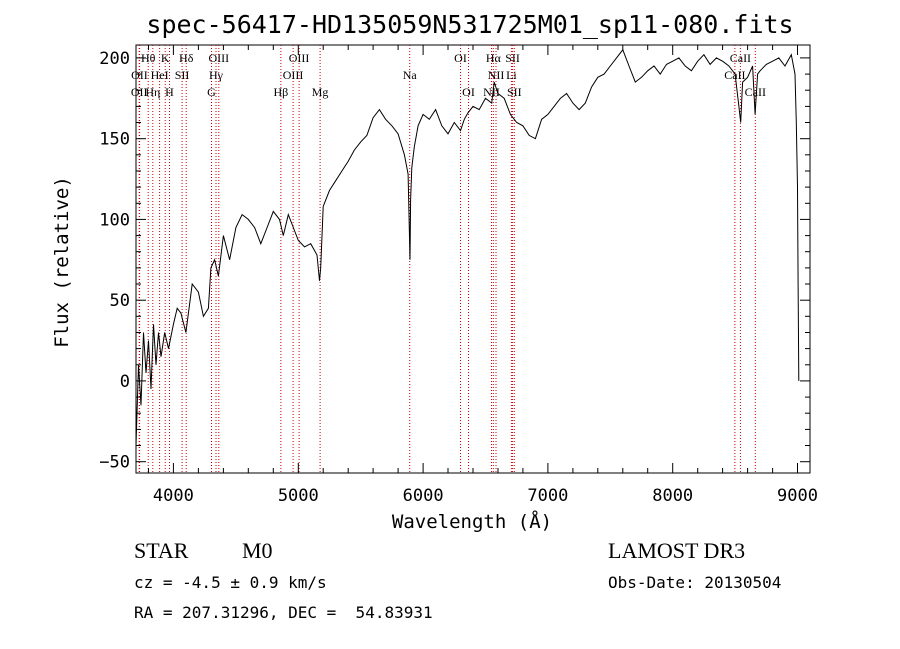 This screenshot has height=649, width=900. I want to click on annotation-label-15: NII, so click(496, 75).